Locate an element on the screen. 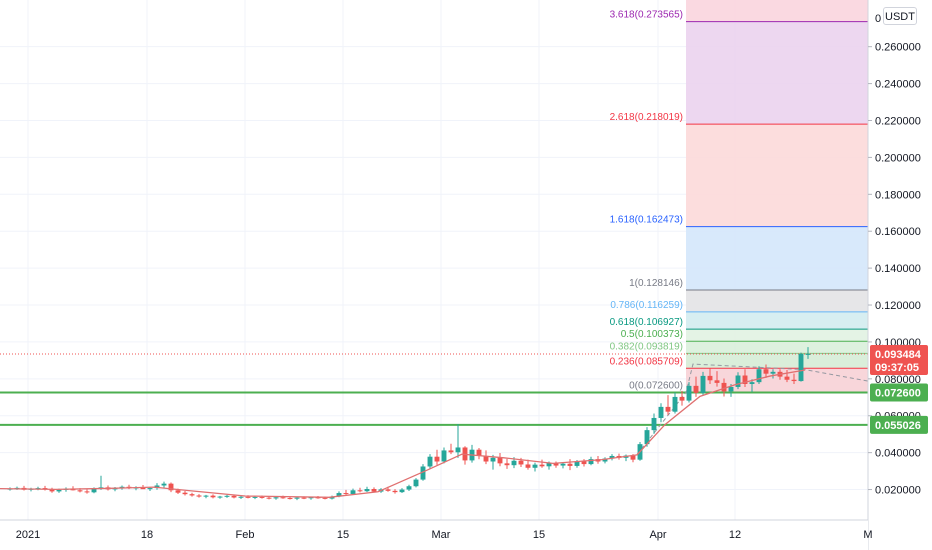 This screenshot has height=550, width=932. fib-level-label: 0.786(0.116259) is located at coordinates (646, 305).